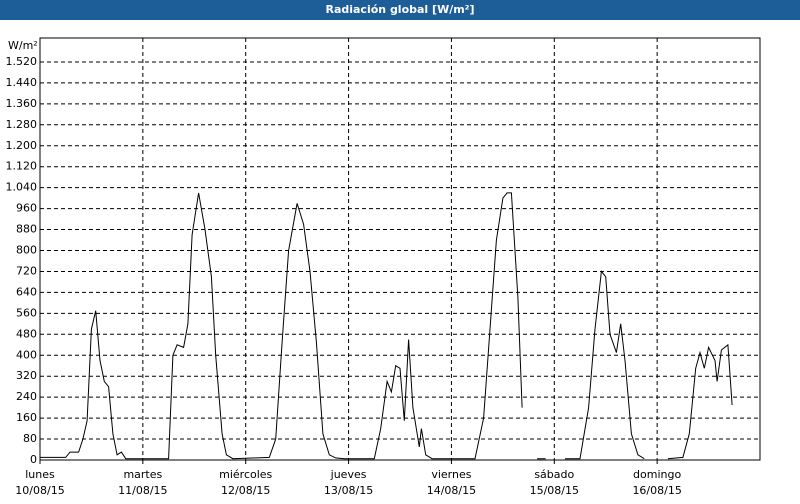 Image resolution: width=800 pixels, height=504 pixels. Describe the element at coordinates (22, 103) in the screenshot. I see `y-tick-label: 1.360` at that location.